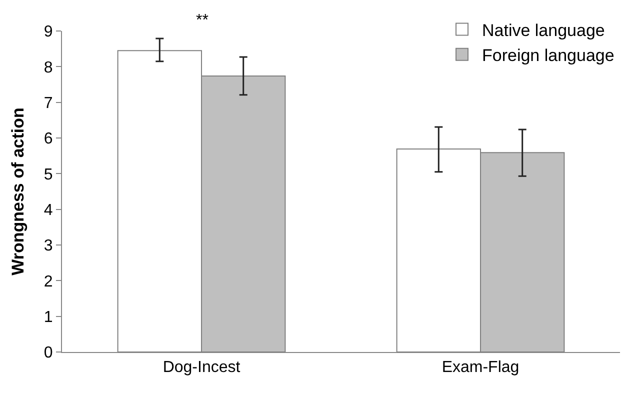 The height and width of the screenshot is (396, 638). I want to click on x-tick-label: Exam-Flag, so click(481, 367).